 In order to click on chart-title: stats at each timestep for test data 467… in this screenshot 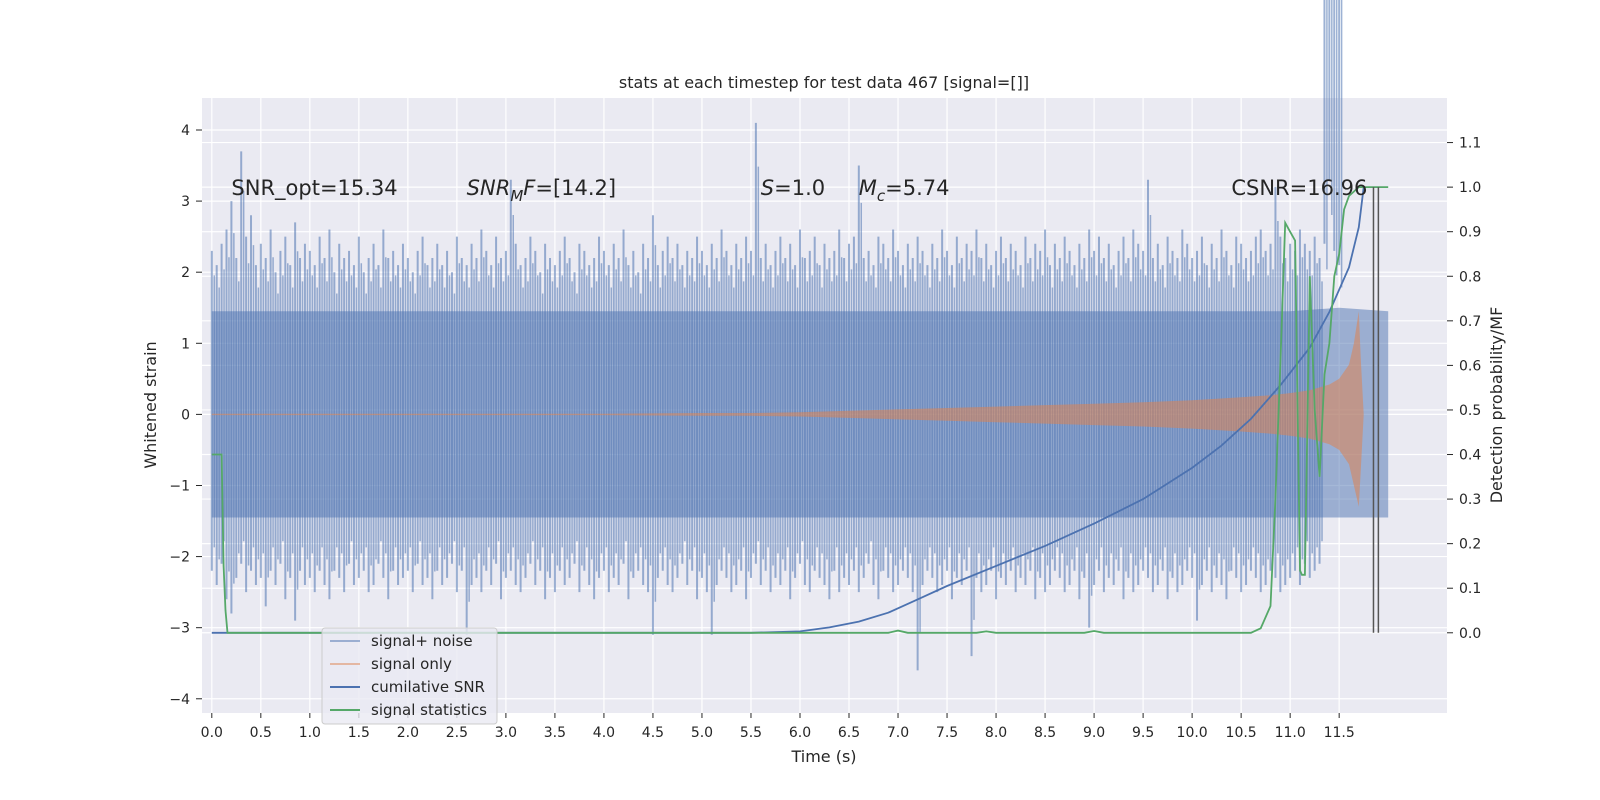, I will do `click(824, 82)`.